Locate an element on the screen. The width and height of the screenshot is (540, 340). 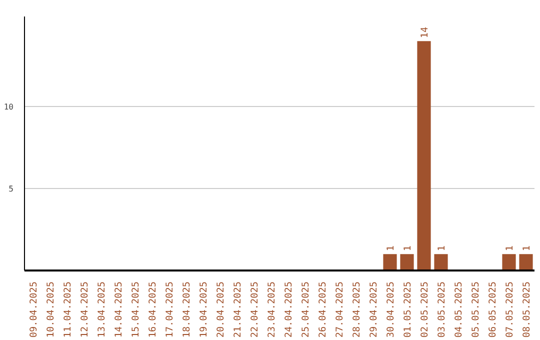
x-tick-label: 07.05.2025 is located at coordinates (510, 309).